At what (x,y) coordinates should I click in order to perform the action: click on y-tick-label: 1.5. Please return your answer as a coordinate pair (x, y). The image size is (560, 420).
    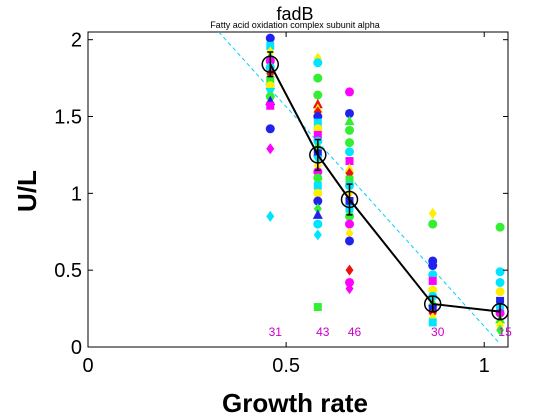
    Looking at the image, I should click on (68, 118).